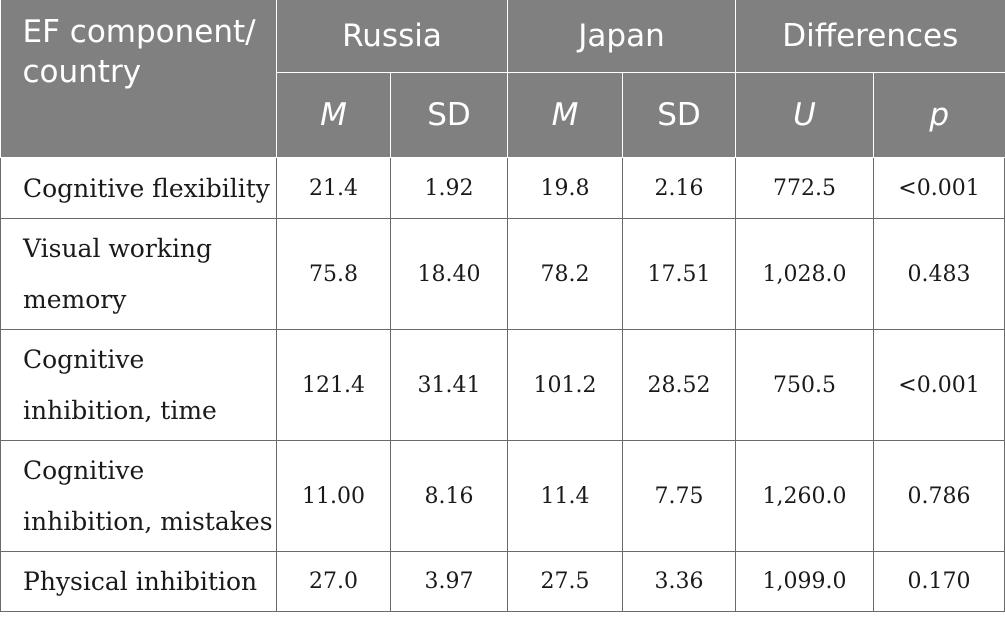  I want to click on row-label: Cognitive inhibition, mistakes, so click(138, 496).